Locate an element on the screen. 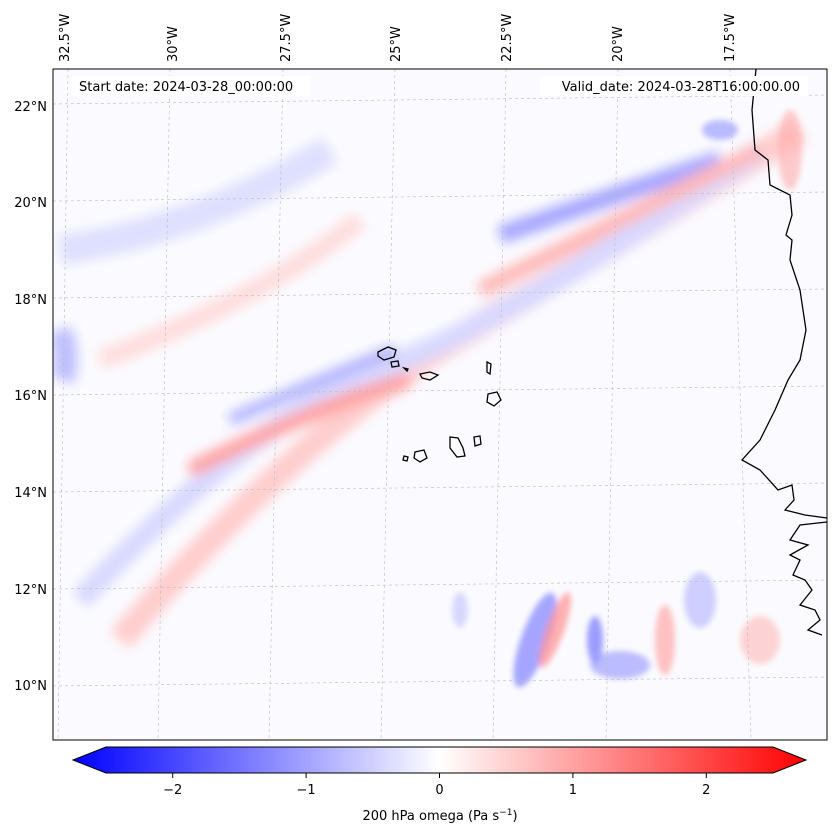 Image resolution: width=837 pixels, height=839 pixels. island-maio is located at coordinates (477, 441).